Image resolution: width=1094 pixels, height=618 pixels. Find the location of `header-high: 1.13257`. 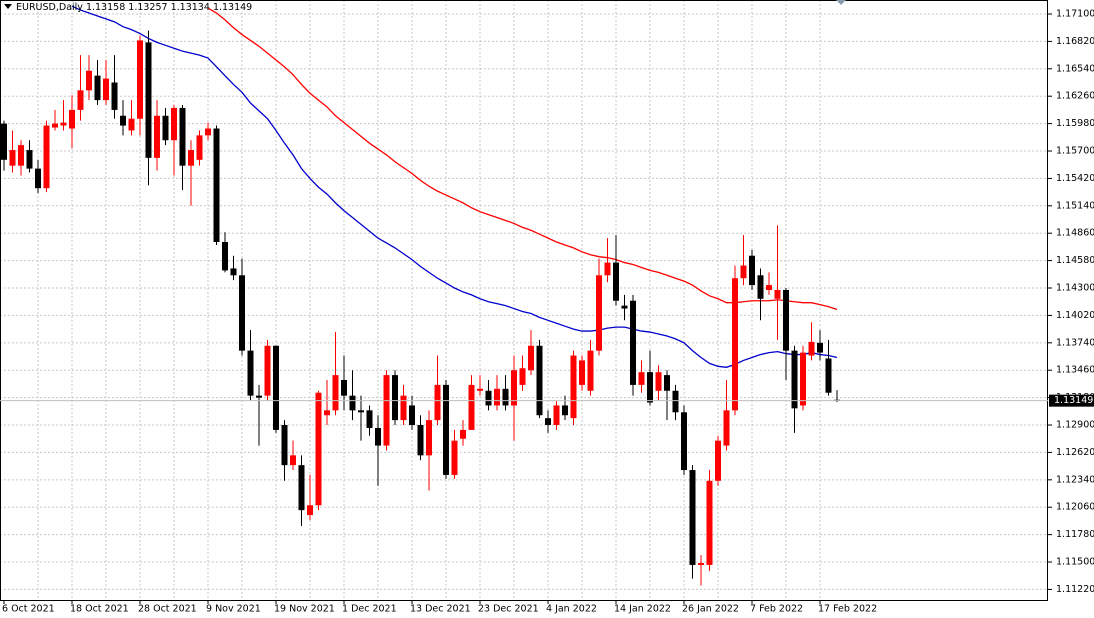

header-high: 1.13257 is located at coordinates (147, 7).